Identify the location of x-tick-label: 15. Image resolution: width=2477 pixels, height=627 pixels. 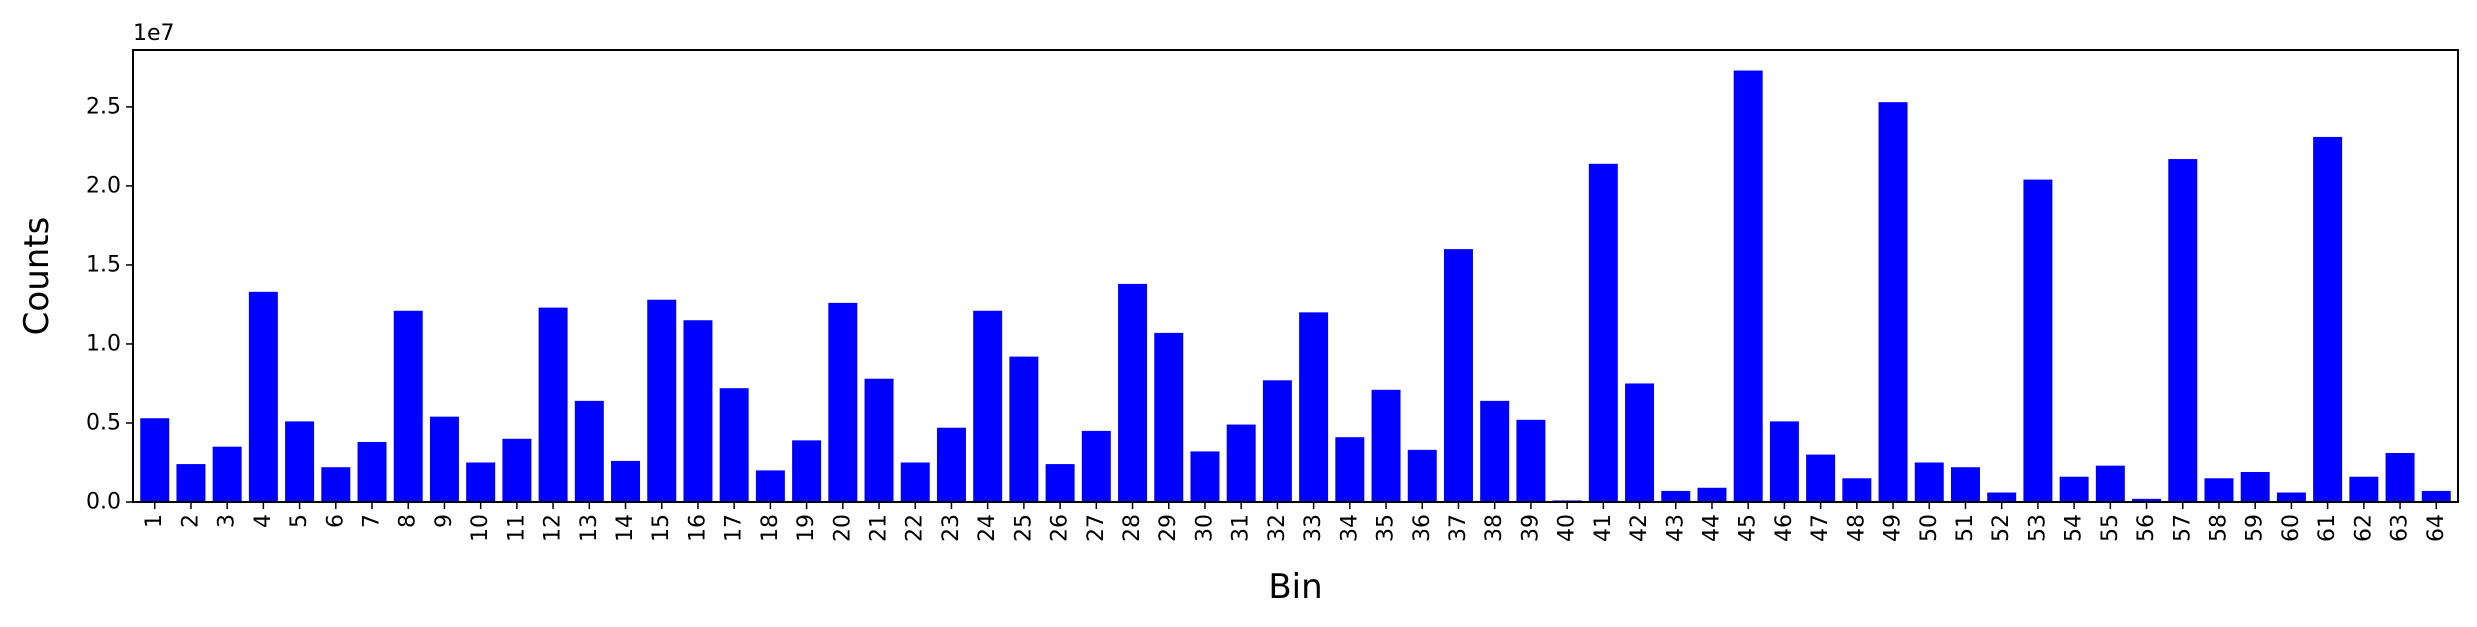
(661, 528).